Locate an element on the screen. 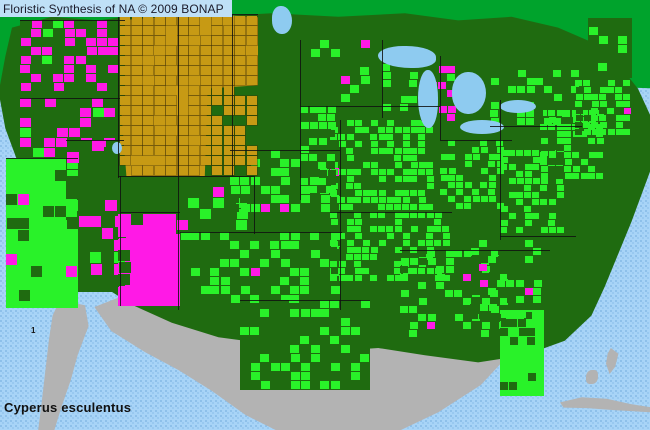 The width and height of the screenshot is (650, 430). map-title-text: Floristic Synthesis of NA © 2009 BONAP is located at coordinates (113, 8).